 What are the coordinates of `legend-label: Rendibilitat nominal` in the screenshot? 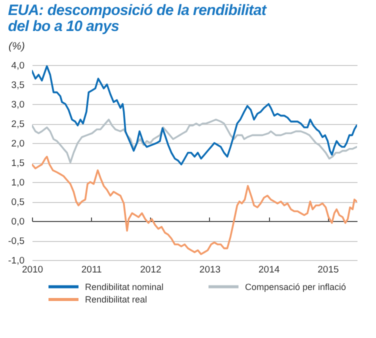 It's located at (124, 287).